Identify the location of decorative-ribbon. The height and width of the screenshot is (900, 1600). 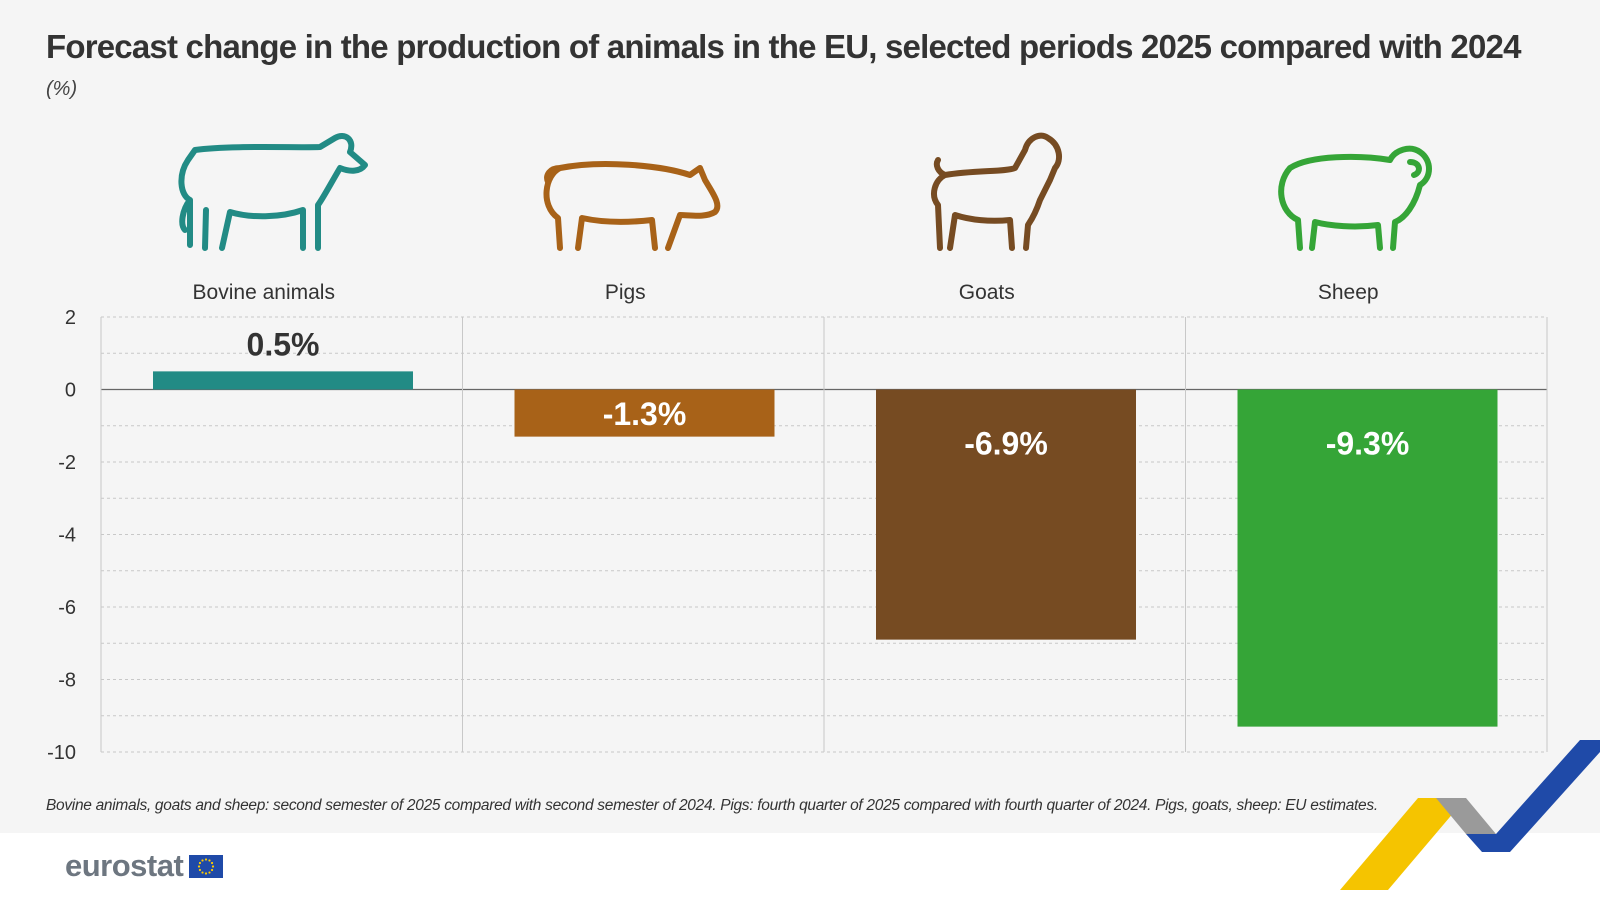
(1470, 815).